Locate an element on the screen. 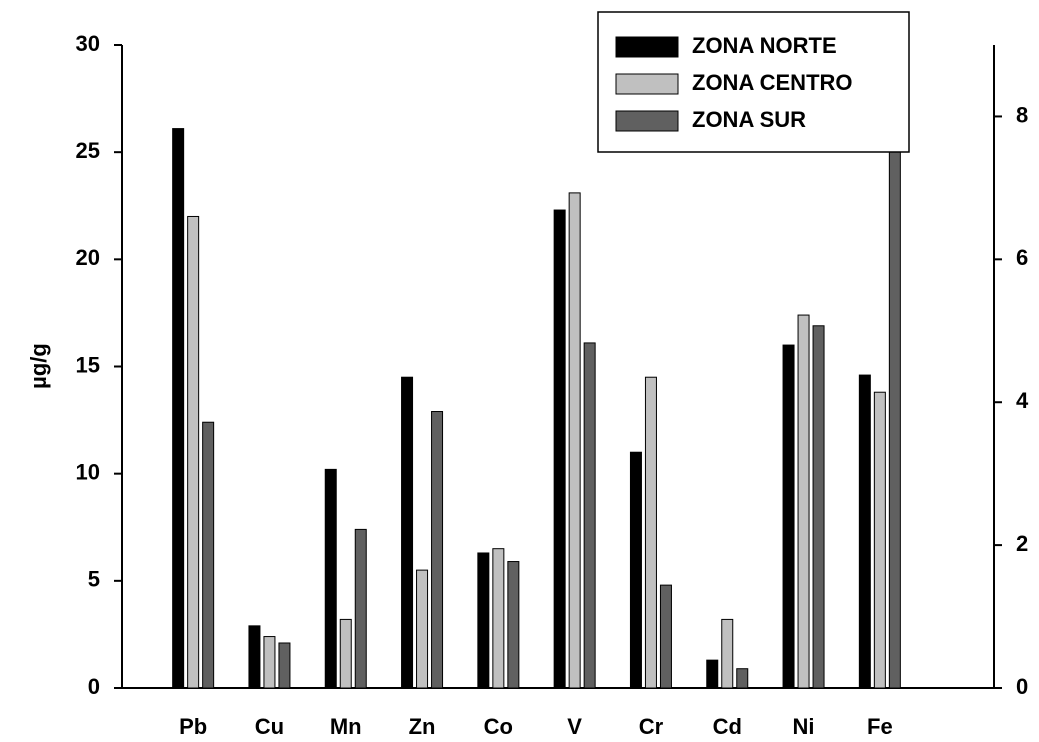 This screenshot has width=1039, height=742. x-tick-label: Cu is located at coordinates (269, 726).